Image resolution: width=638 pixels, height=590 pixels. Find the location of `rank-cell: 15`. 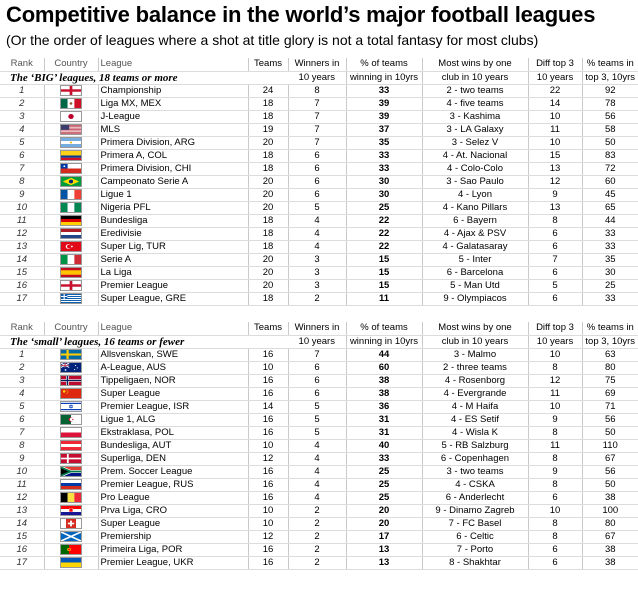

rank-cell: 15 is located at coordinates (22, 537).